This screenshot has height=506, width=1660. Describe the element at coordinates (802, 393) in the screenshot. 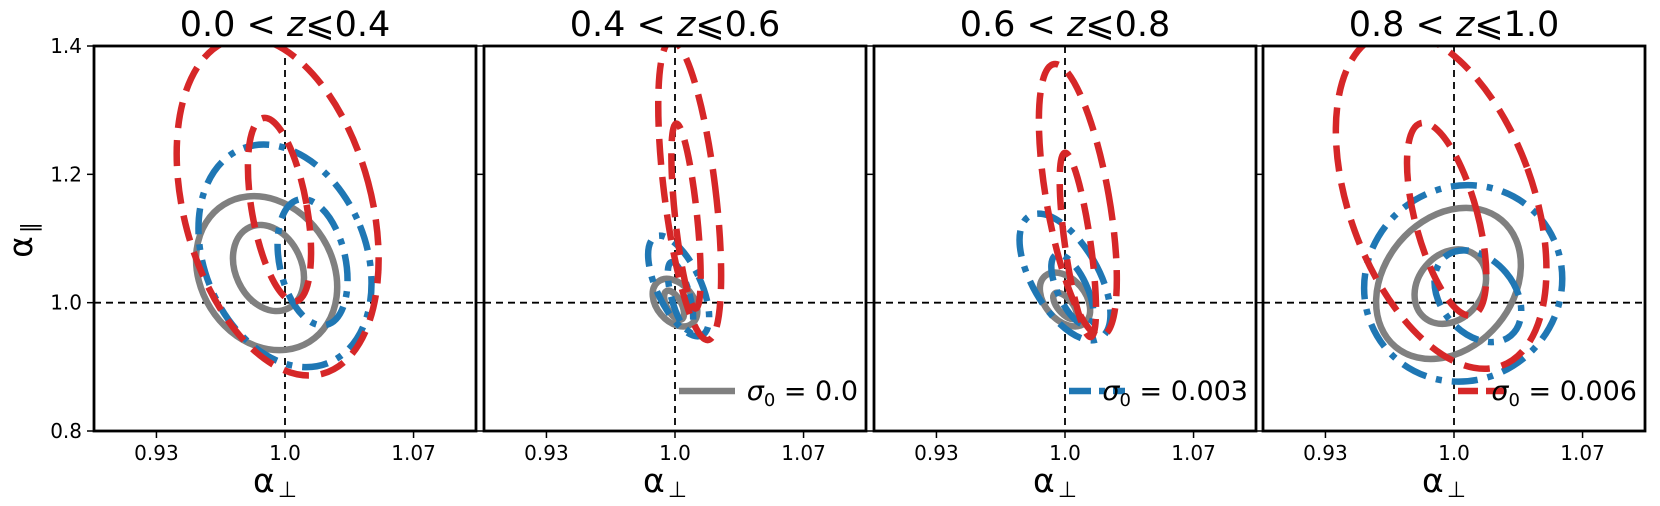

I see `legend-label: σ0 = 0.0` at that location.